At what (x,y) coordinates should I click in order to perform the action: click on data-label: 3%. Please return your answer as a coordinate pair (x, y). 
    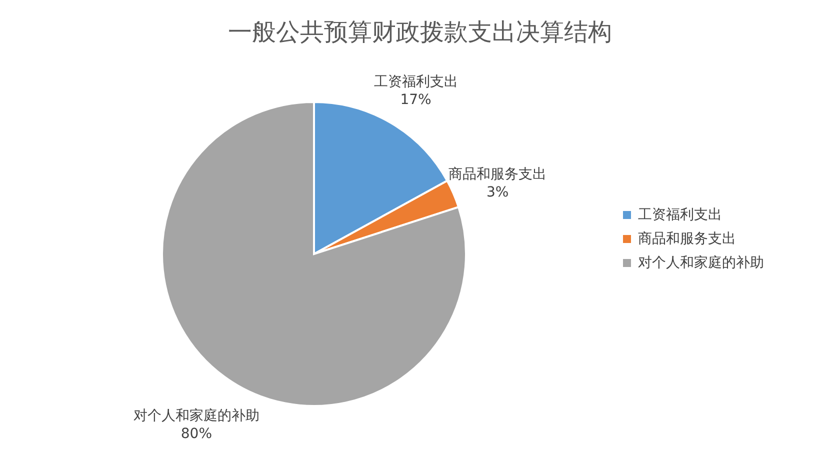
    Looking at the image, I should click on (497, 192).